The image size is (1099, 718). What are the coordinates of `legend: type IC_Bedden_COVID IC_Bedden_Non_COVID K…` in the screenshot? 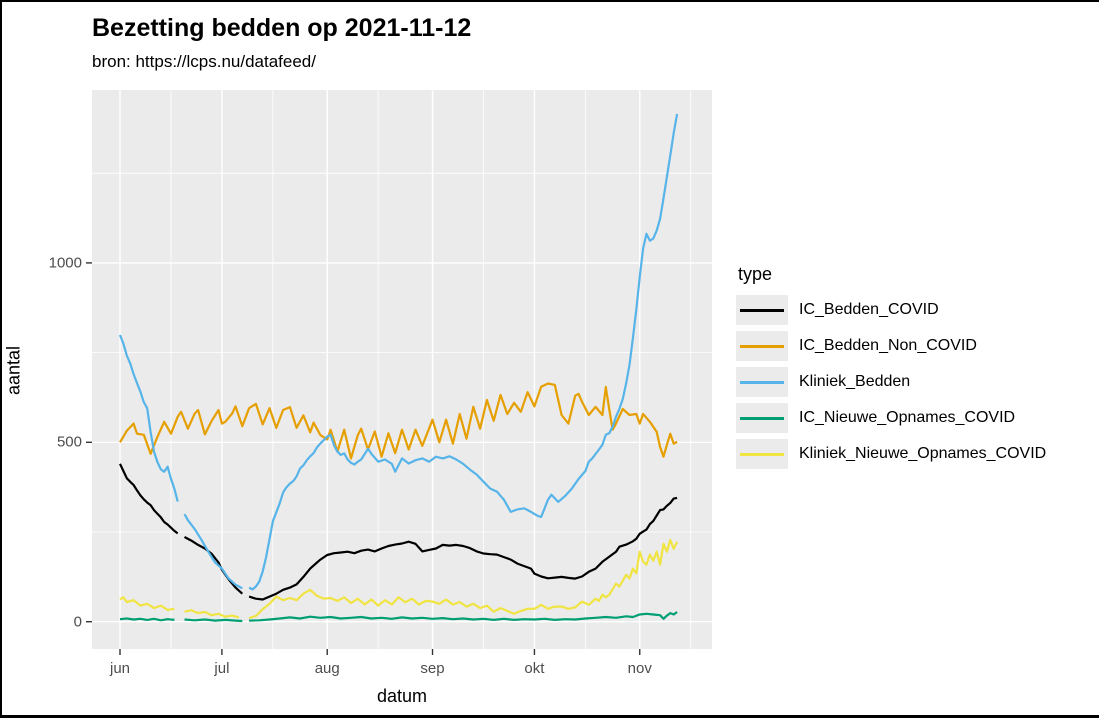 It's located at (916, 369).